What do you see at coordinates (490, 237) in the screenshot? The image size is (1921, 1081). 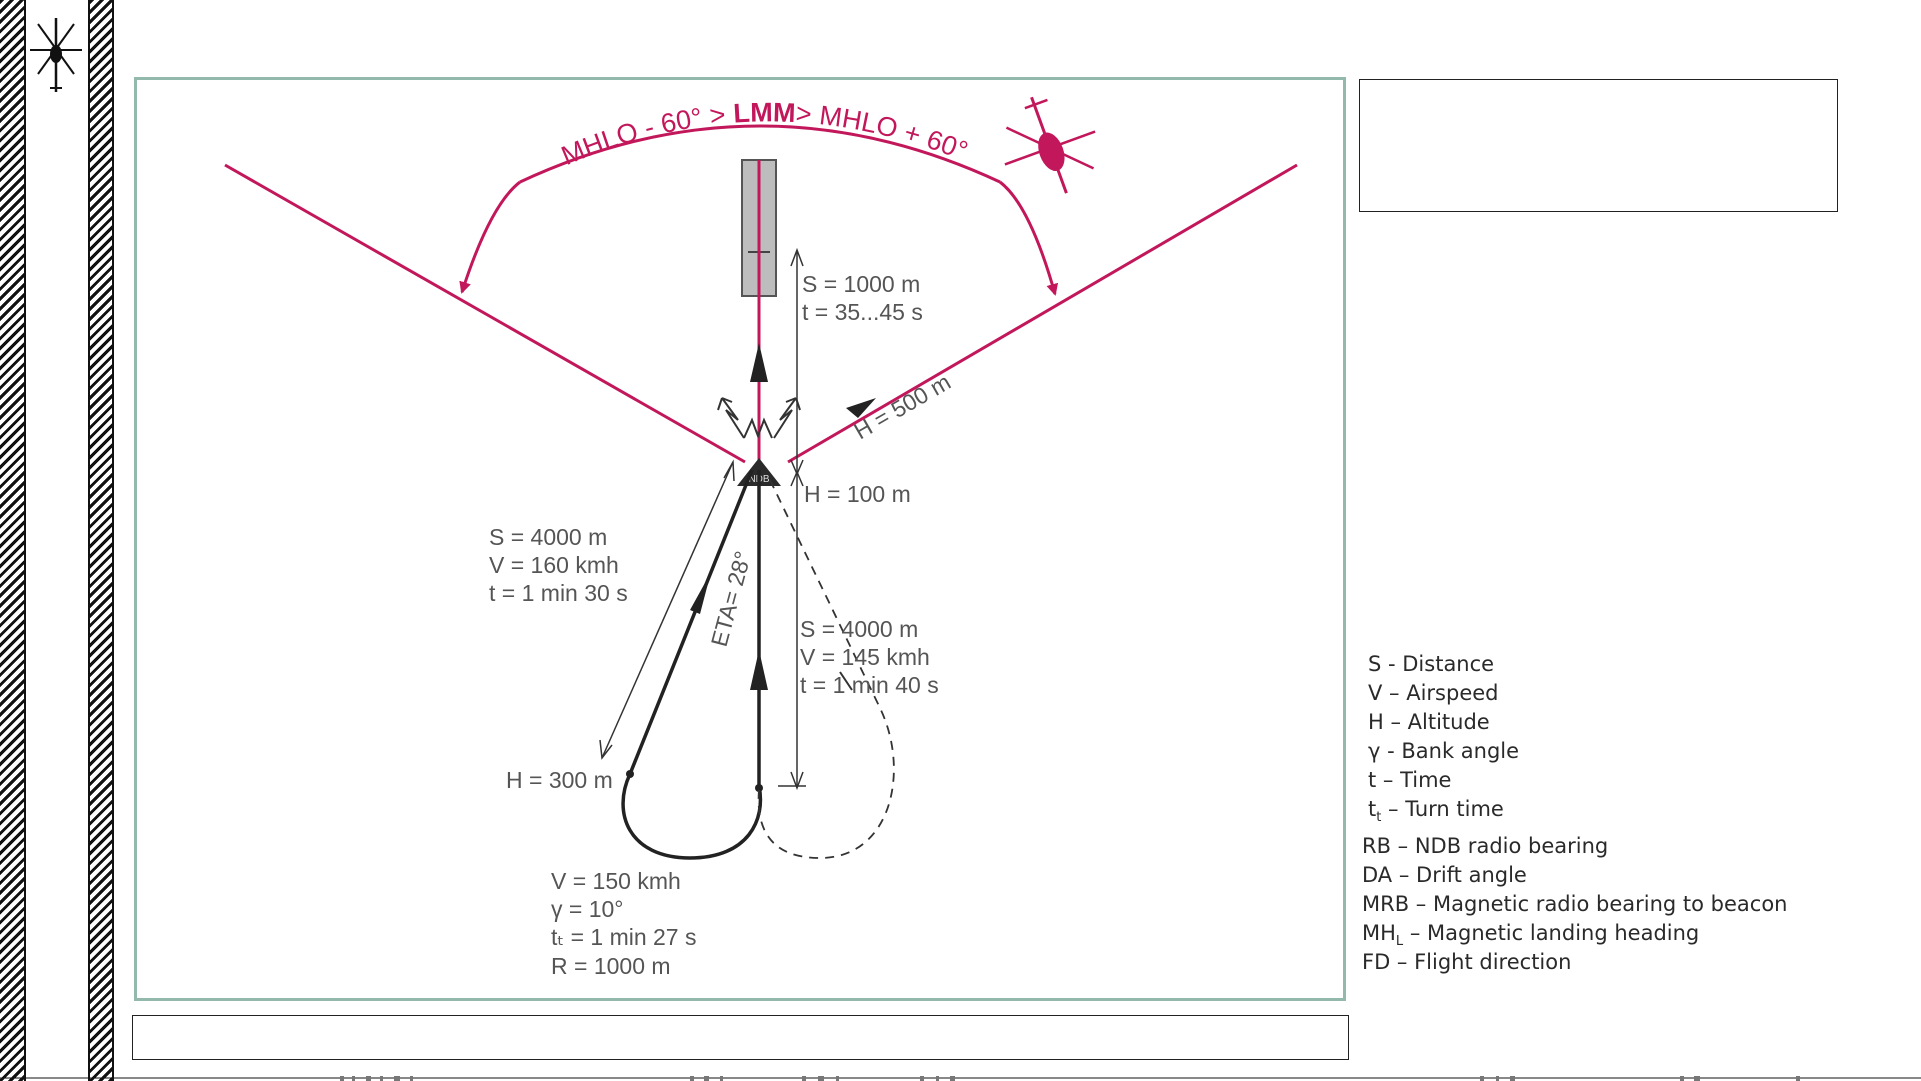 I see `sector-arc-left-end` at bounding box center [490, 237].